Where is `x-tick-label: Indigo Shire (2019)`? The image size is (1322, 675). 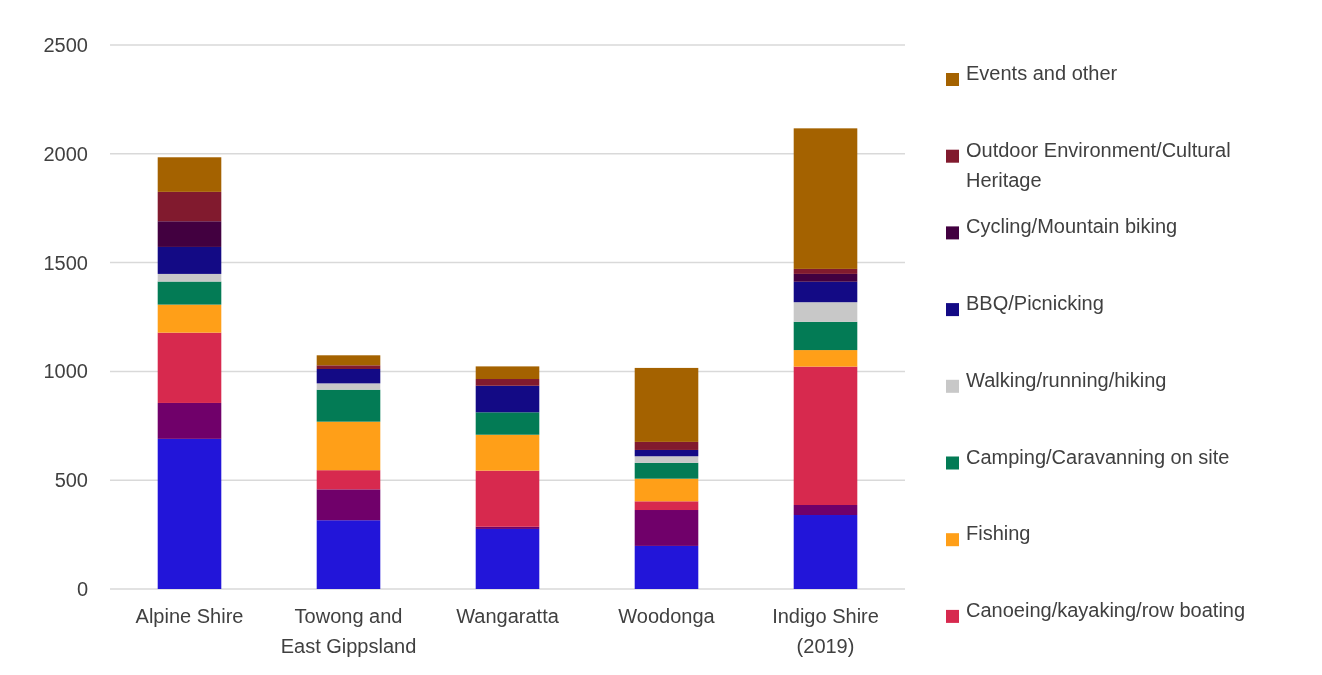
x-tick-label: Indigo Shire (2019) is located at coordinates (825, 631).